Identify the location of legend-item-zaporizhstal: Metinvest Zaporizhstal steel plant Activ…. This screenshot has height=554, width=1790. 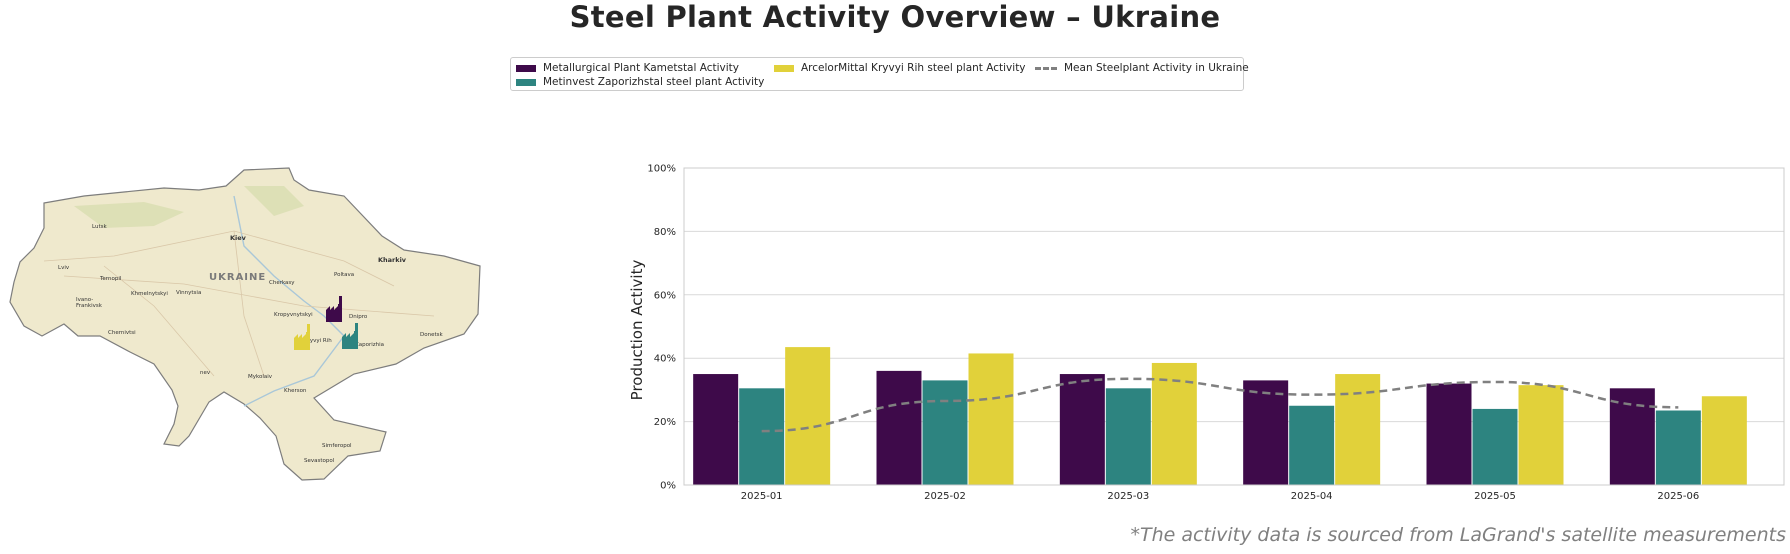
(640, 82).